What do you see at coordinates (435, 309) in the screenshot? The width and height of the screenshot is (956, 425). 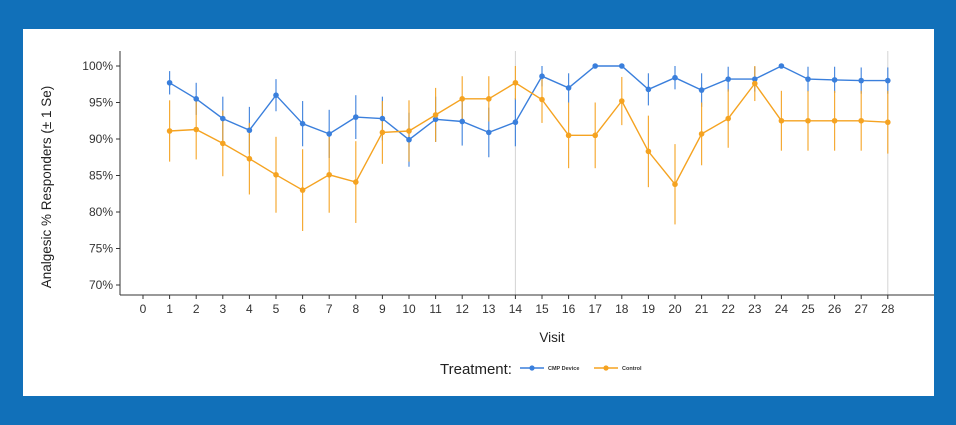 I see `x-tick-label: 11` at bounding box center [435, 309].